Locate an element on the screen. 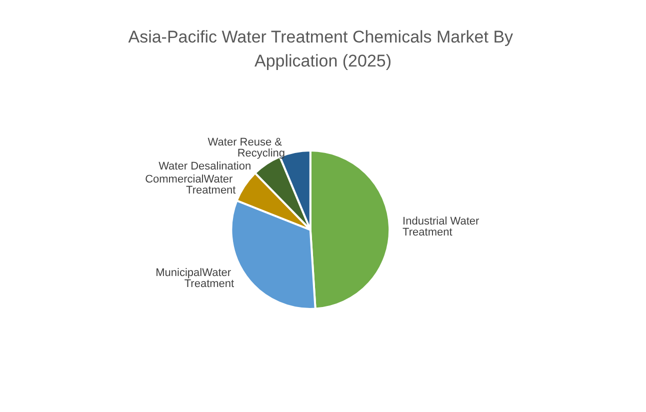 Image resolution: width=646 pixels, height=412 pixels. slice-label: Water Desalination is located at coordinates (205, 166).